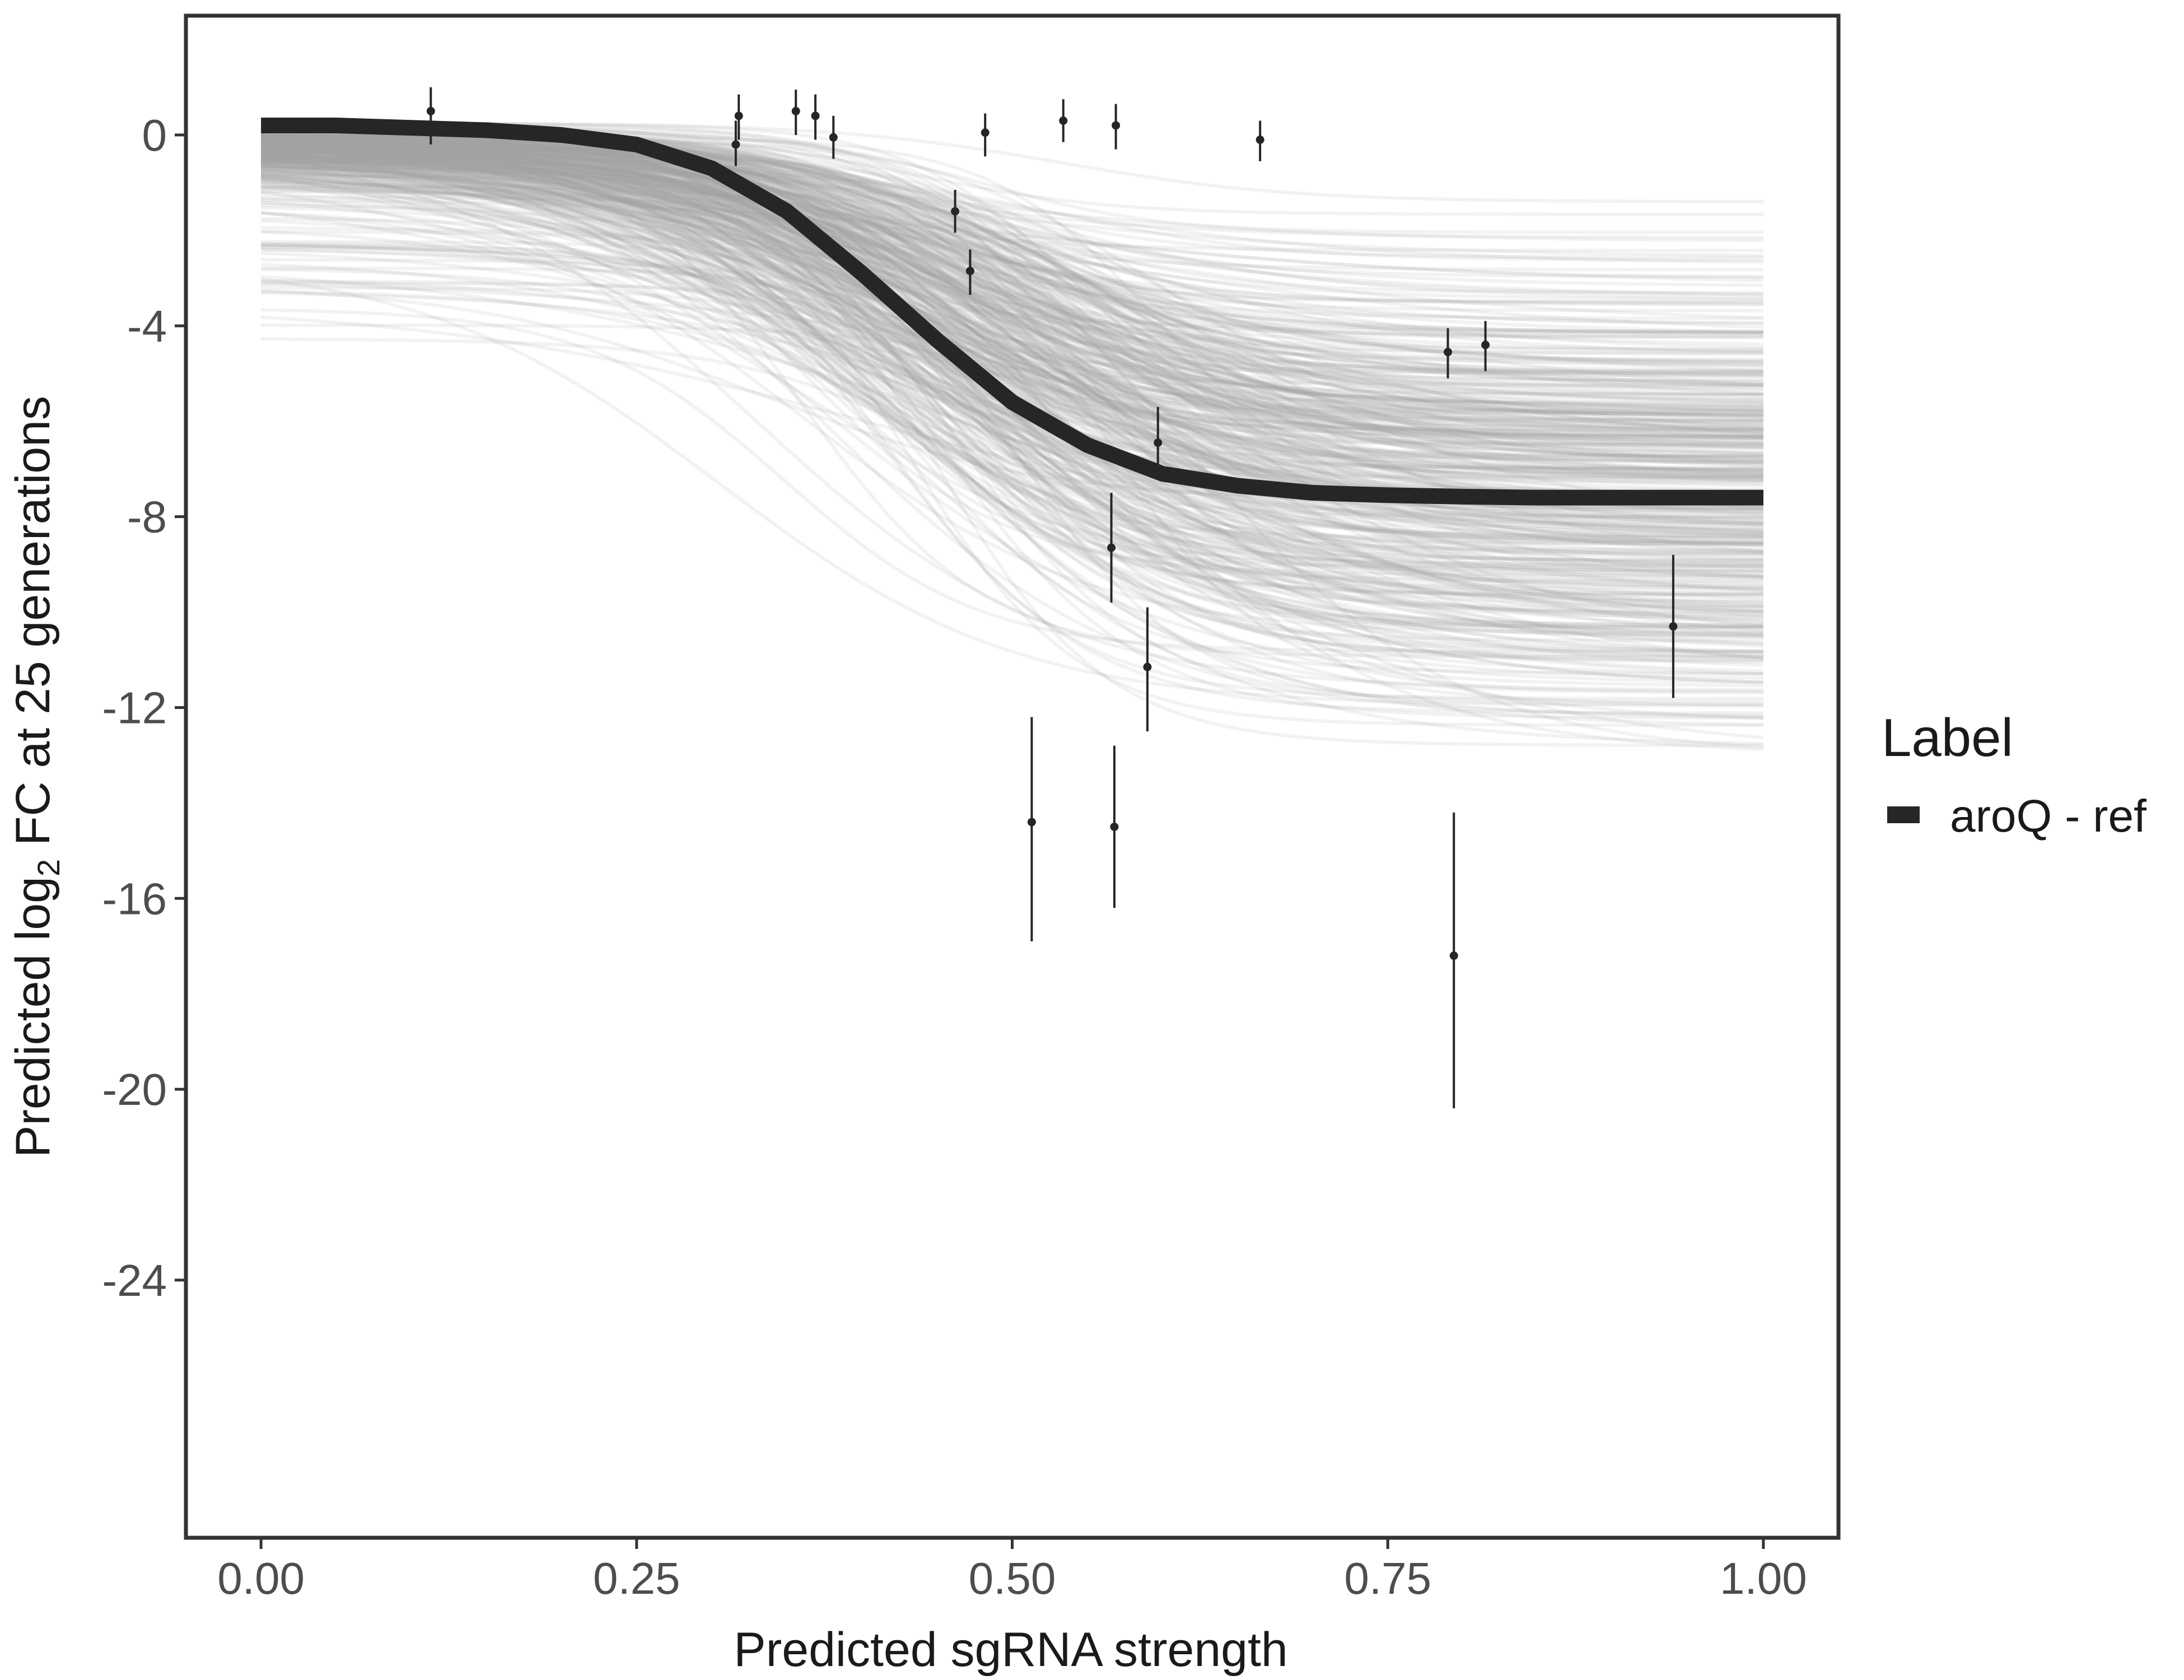 The image size is (2184, 1680). What do you see at coordinates (155, 135) in the screenshot?
I see `y-tick-label: 0` at bounding box center [155, 135].